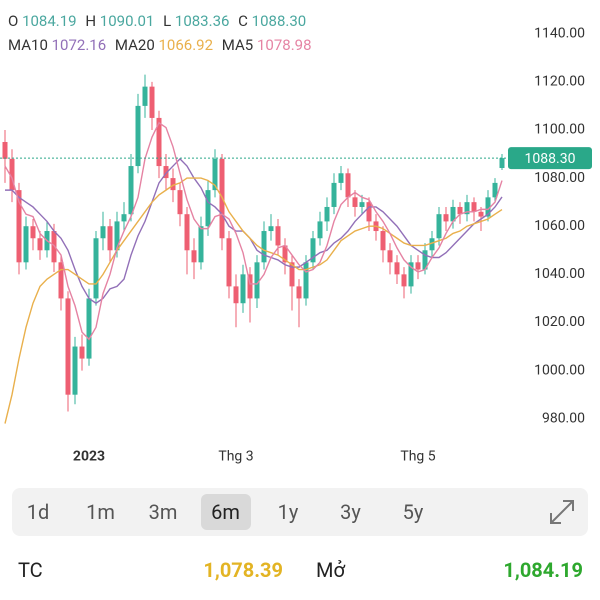 This screenshot has height=600, width=600. What do you see at coordinates (300, 512) in the screenshot?
I see `period-bar: 1d 1m 3m 6m 1y 3y 5y` at bounding box center [300, 512].